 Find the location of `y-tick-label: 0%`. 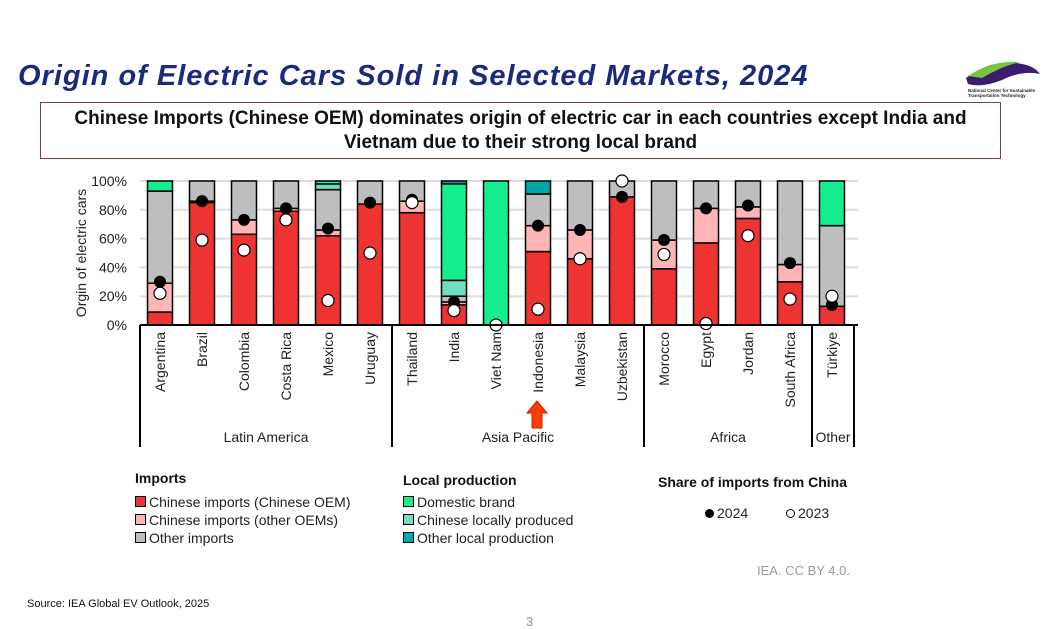

y-tick-label: 0% is located at coordinates (117, 325).